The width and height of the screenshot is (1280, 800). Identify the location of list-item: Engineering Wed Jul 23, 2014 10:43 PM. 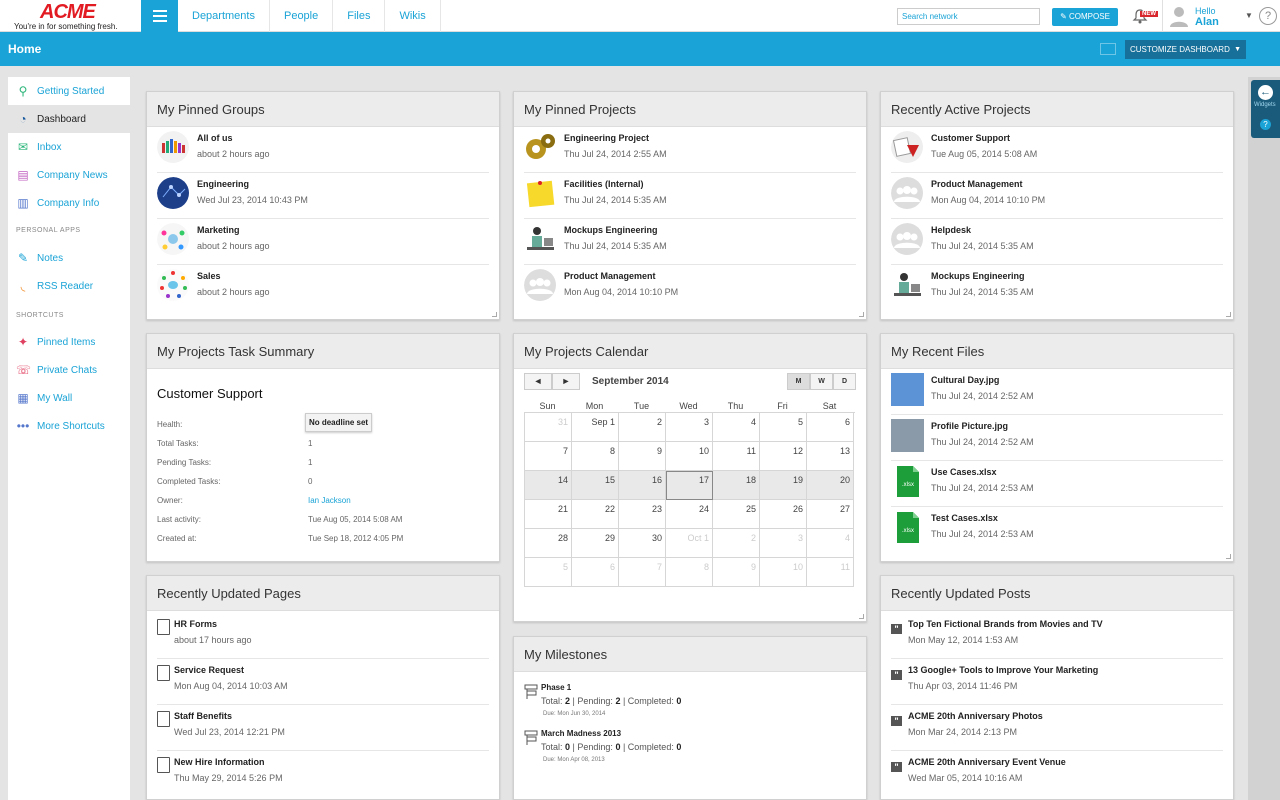
(323, 196).